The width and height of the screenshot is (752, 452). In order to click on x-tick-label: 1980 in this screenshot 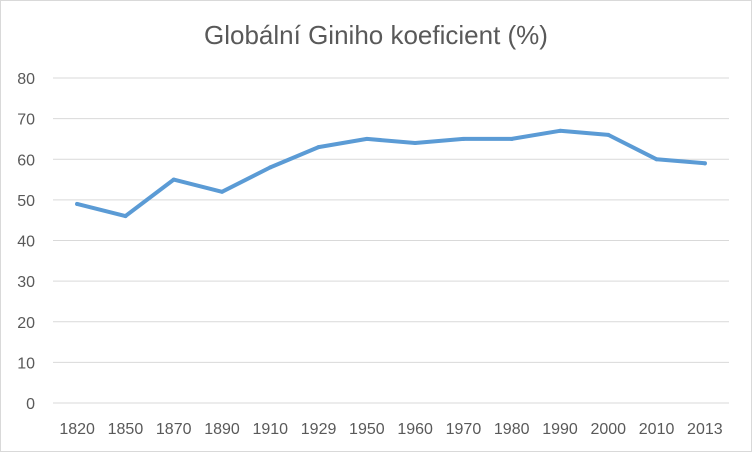, I will do `click(512, 429)`.